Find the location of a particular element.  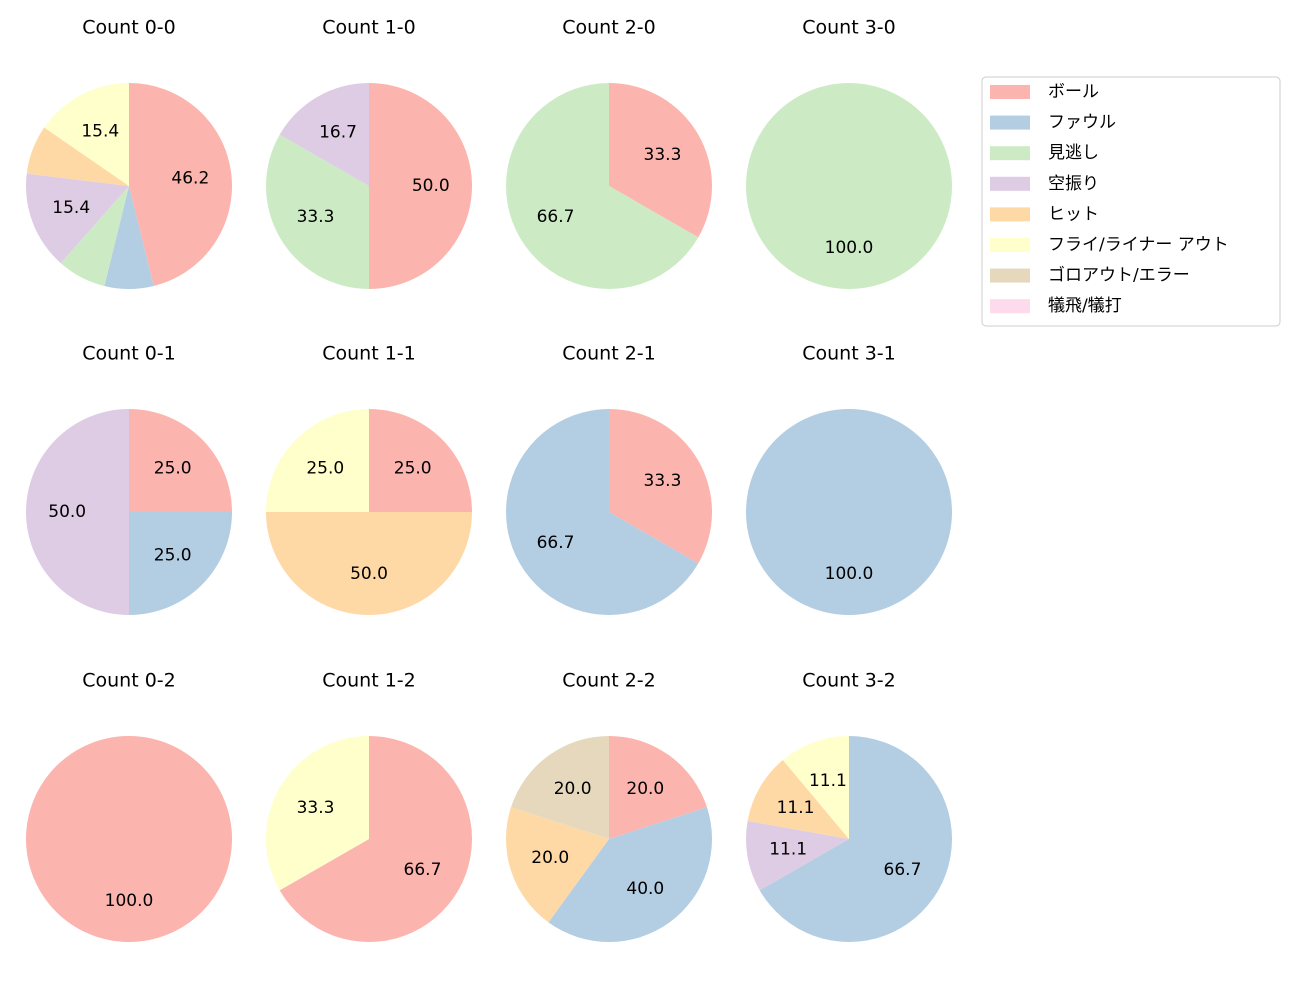

legend-label: フライ/ライナー アウト is located at coordinates (1138, 245).